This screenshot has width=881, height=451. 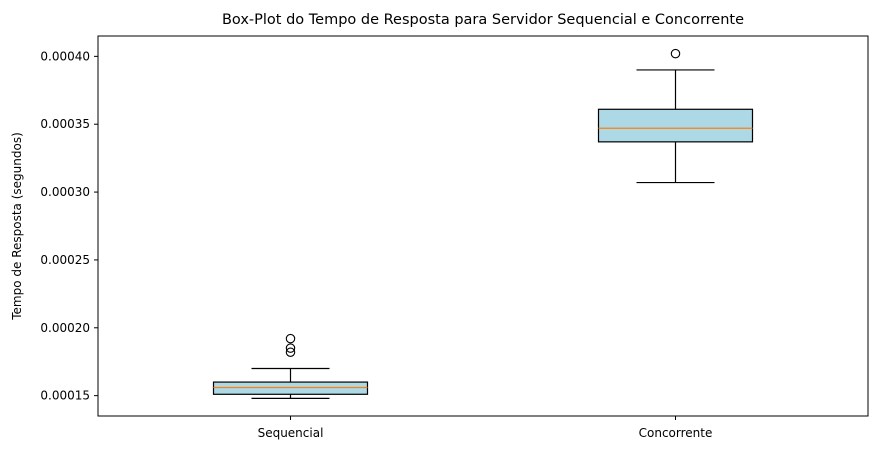 I want to click on y-axis-label: Tempo de Resposta (segundos), so click(x=17, y=226).